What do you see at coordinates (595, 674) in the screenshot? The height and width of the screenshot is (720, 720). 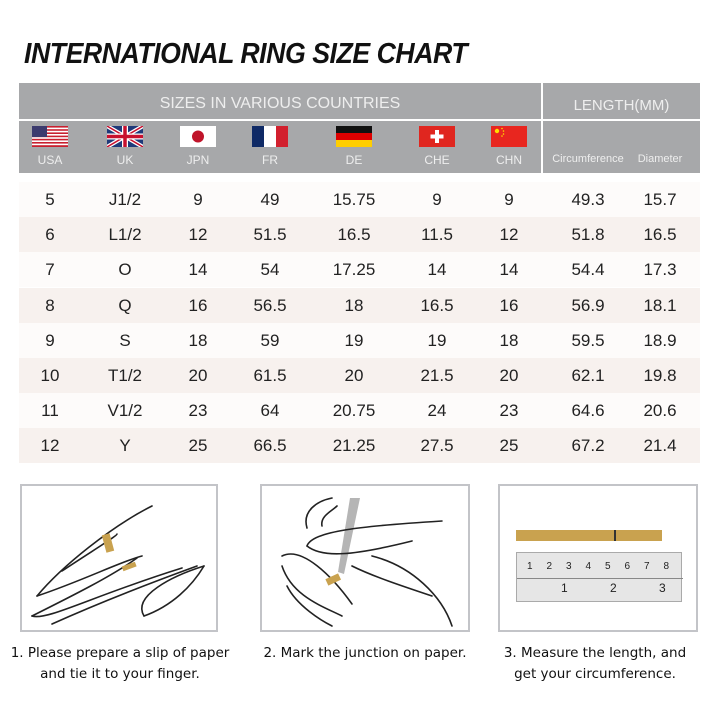 I see `caption-line: get your circumference.` at bounding box center [595, 674].